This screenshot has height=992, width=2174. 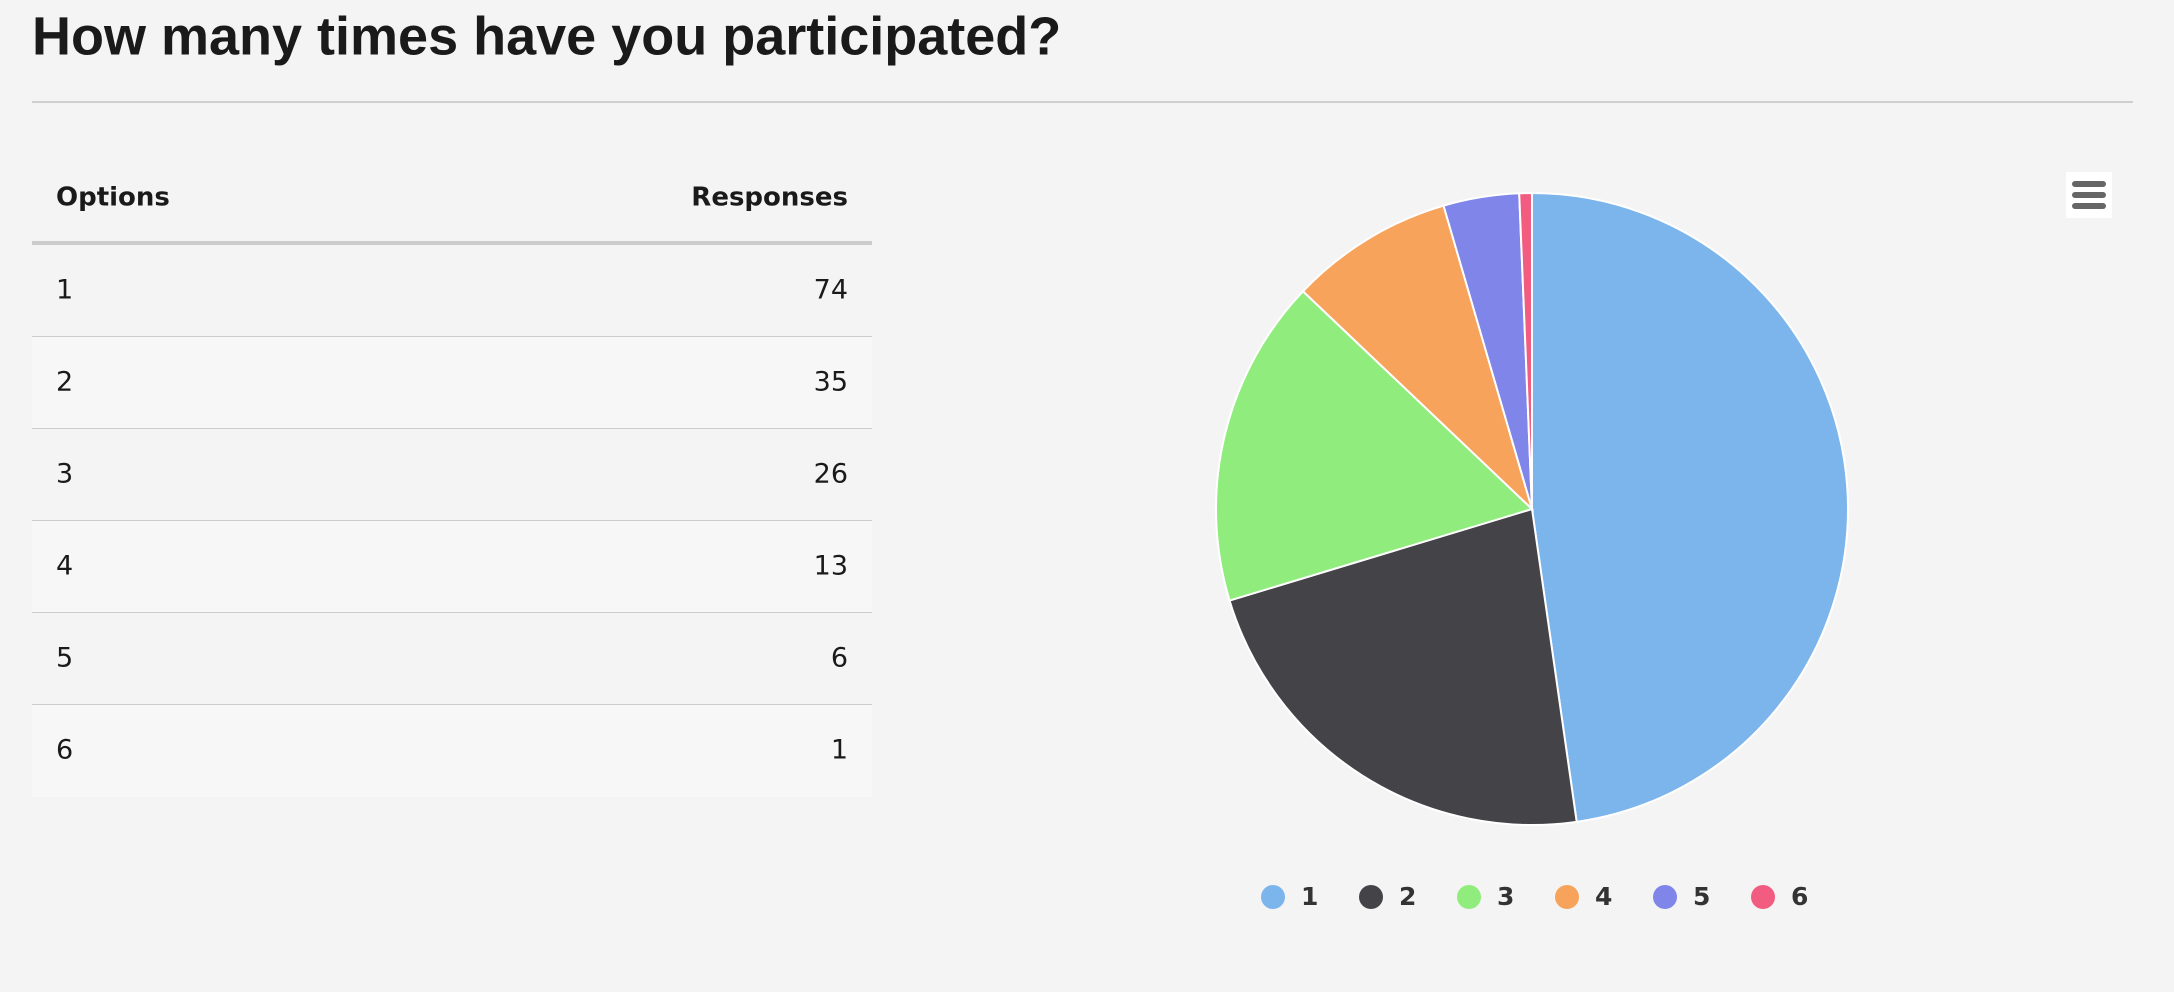 What do you see at coordinates (1603, 896) in the screenshot?
I see `legend-label: 4` at bounding box center [1603, 896].